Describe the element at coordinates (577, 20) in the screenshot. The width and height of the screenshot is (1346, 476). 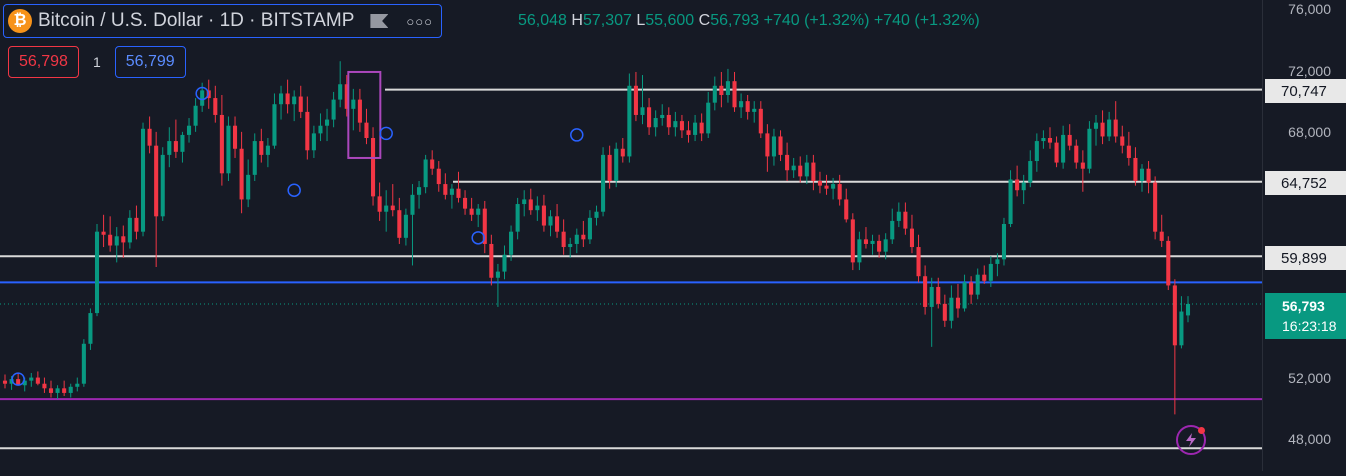
I see `high-key: H` at that location.